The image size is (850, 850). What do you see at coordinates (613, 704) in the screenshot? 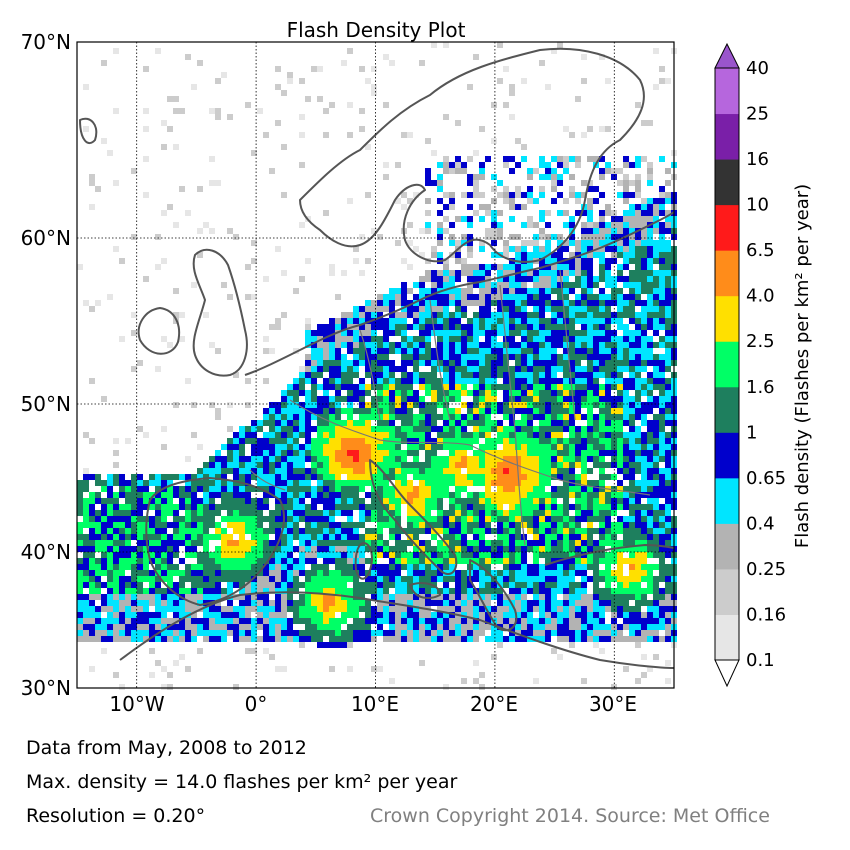
I see `lon-tick-30e: 30°E` at bounding box center [613, 704].